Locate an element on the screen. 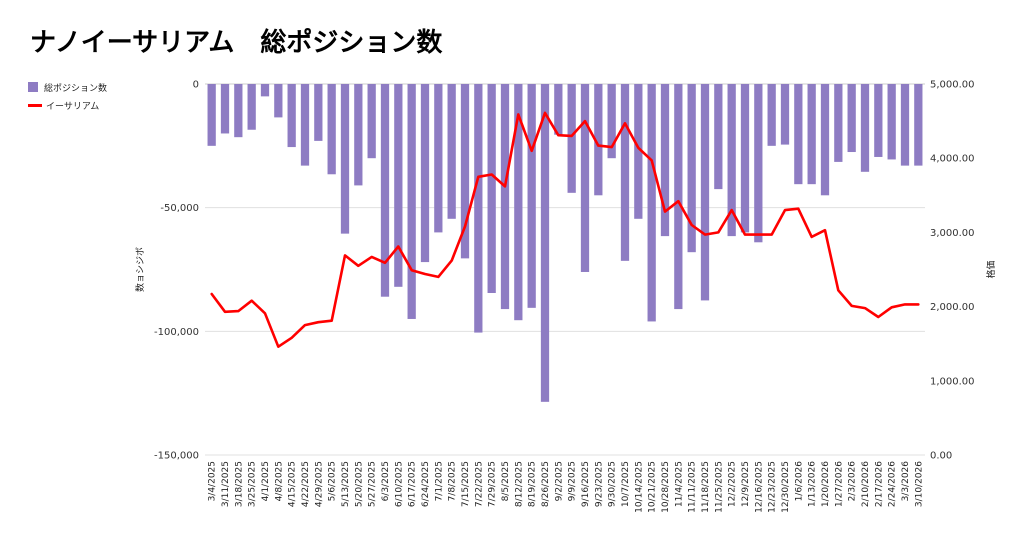  right-tick-label: 3,000.00 is located at coordinates (952, 233).